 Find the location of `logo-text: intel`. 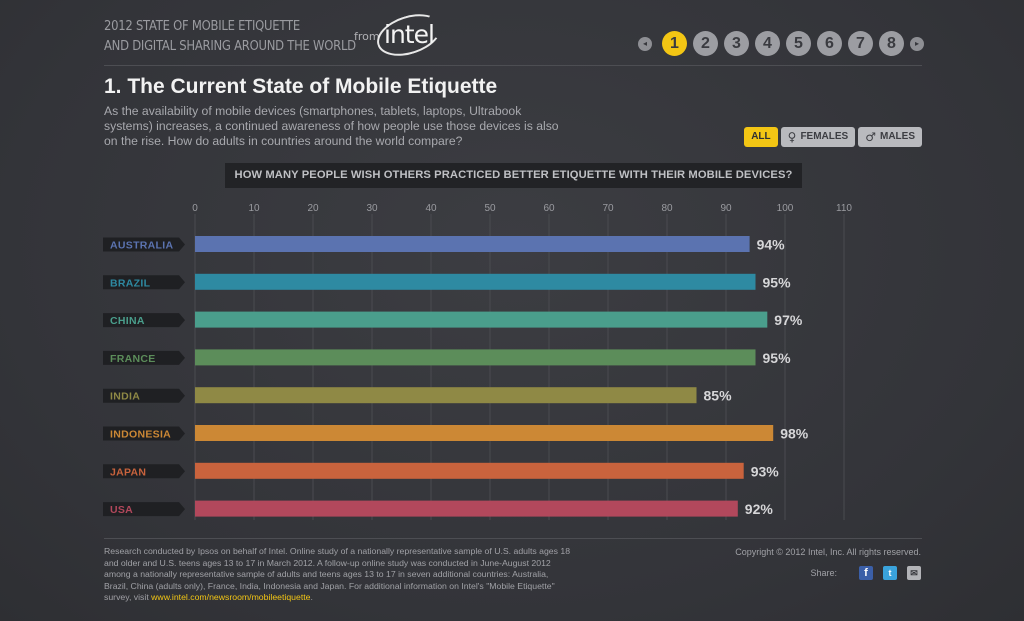

logo-text: intel is located at coordinates (409, 34).